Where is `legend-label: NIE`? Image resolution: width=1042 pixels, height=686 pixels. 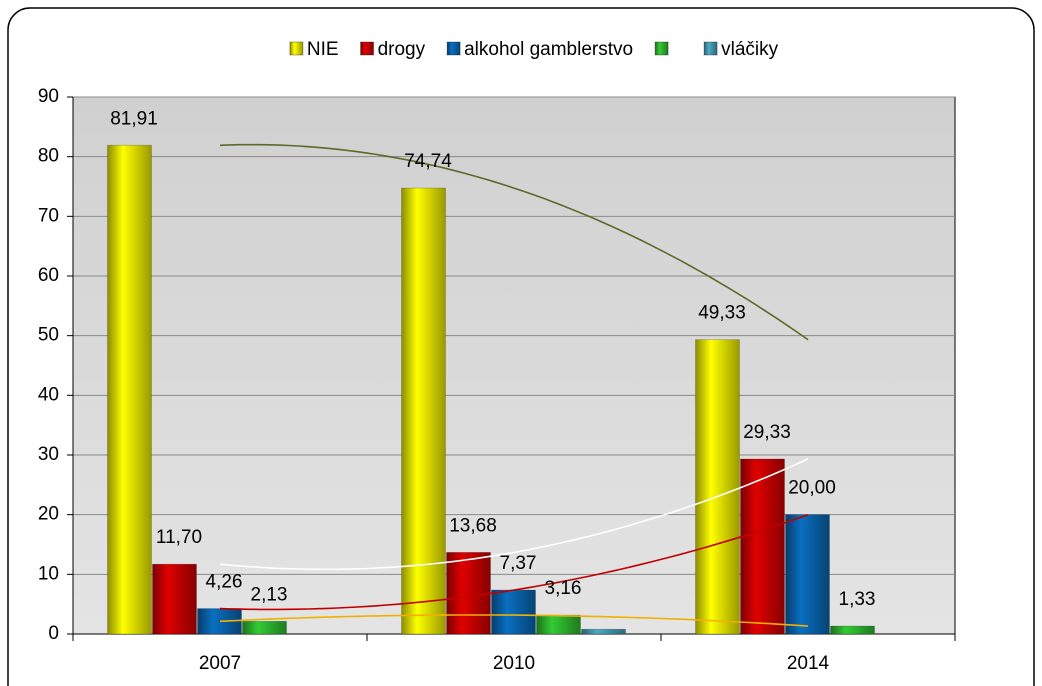 legend-label: NIE is located at coordinates (323, 49).